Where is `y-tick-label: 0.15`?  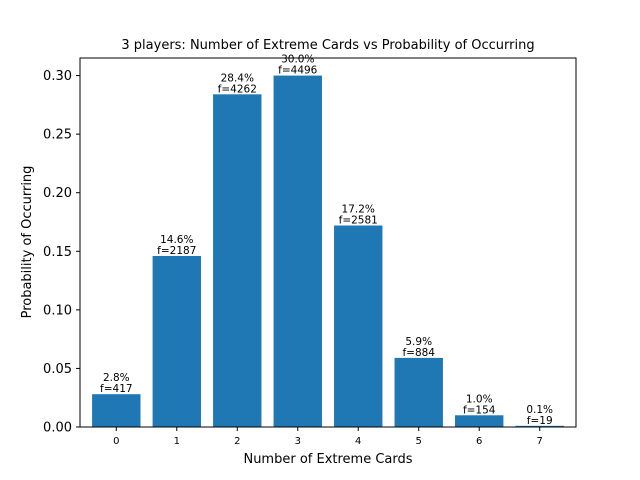
y-tick-label: 0.15 is located at coordinates (57, 252).